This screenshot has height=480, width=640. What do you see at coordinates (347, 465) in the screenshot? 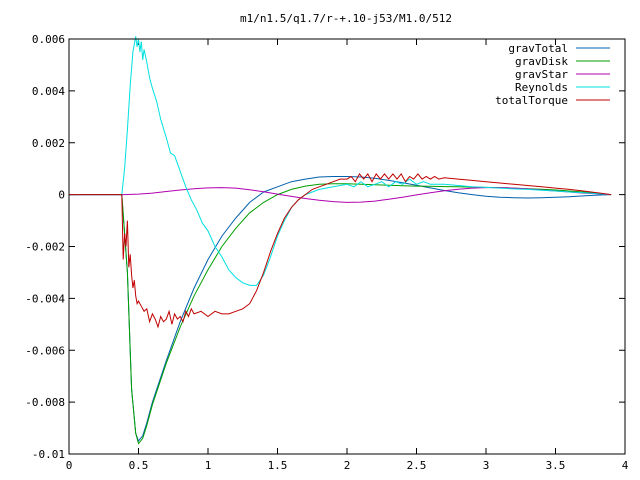
I see `x-tick-label: 2` at bounding box center [347, 465].